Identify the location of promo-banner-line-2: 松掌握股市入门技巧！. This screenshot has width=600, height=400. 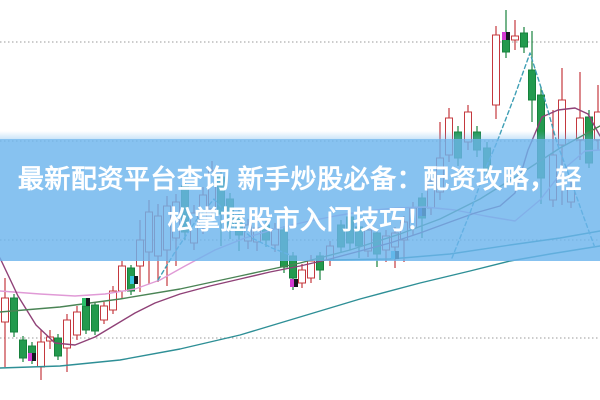
(300, 220).